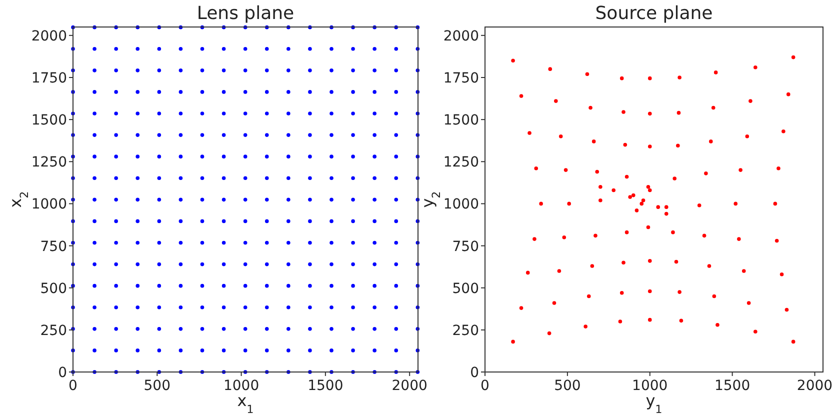 This screenshot has width=839, height=414. I want to click on chart-title: Lens plane, so click(245, 13).